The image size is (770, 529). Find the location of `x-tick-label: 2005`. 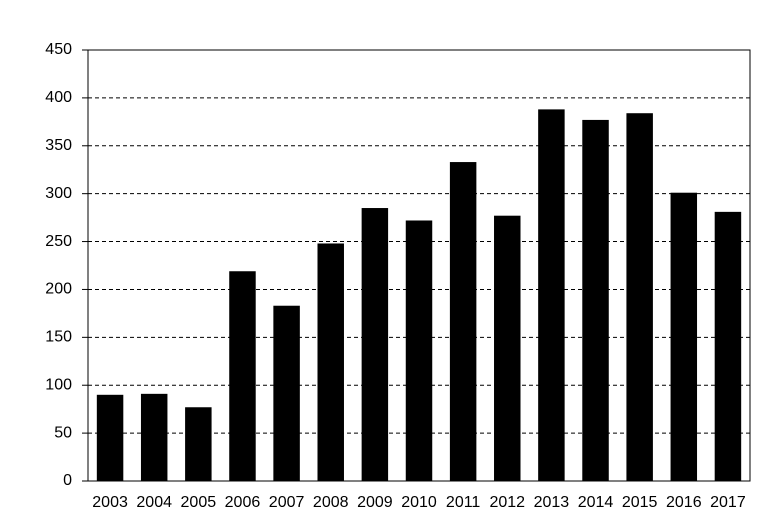

x-tick-label: 2005 is located at coordinates (199, 502).